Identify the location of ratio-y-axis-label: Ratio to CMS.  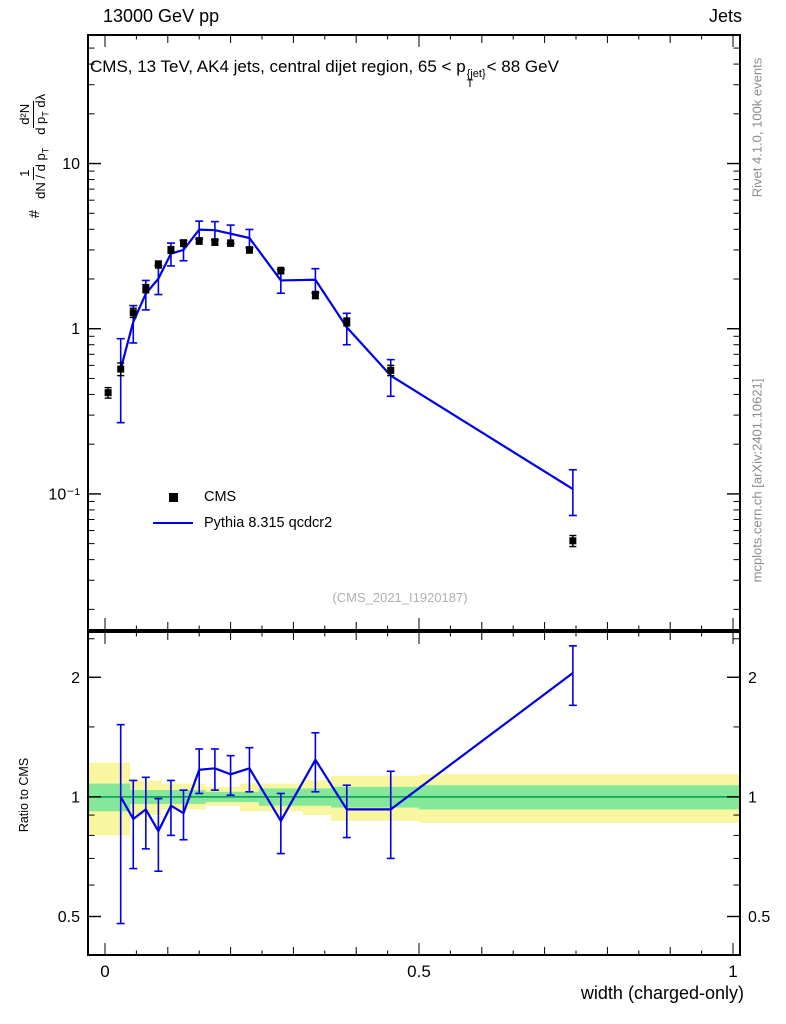
(24, 795).